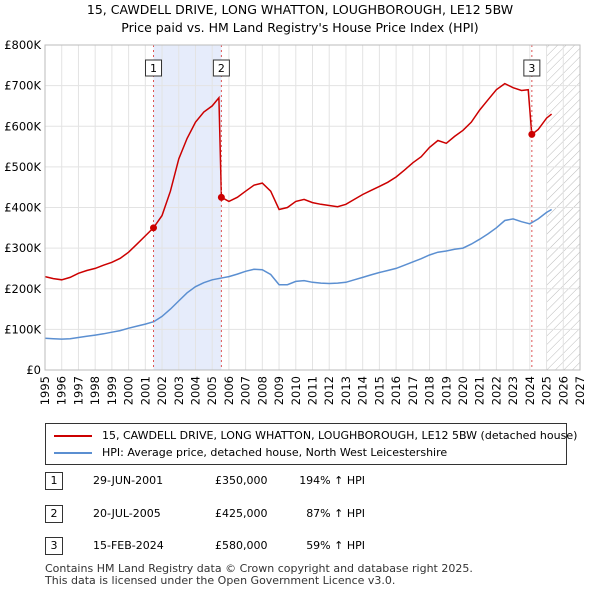  I want to click on sale-row: 3 15-FEB-2024 £580,000 59% ↑ HPI, so click(295, 547).